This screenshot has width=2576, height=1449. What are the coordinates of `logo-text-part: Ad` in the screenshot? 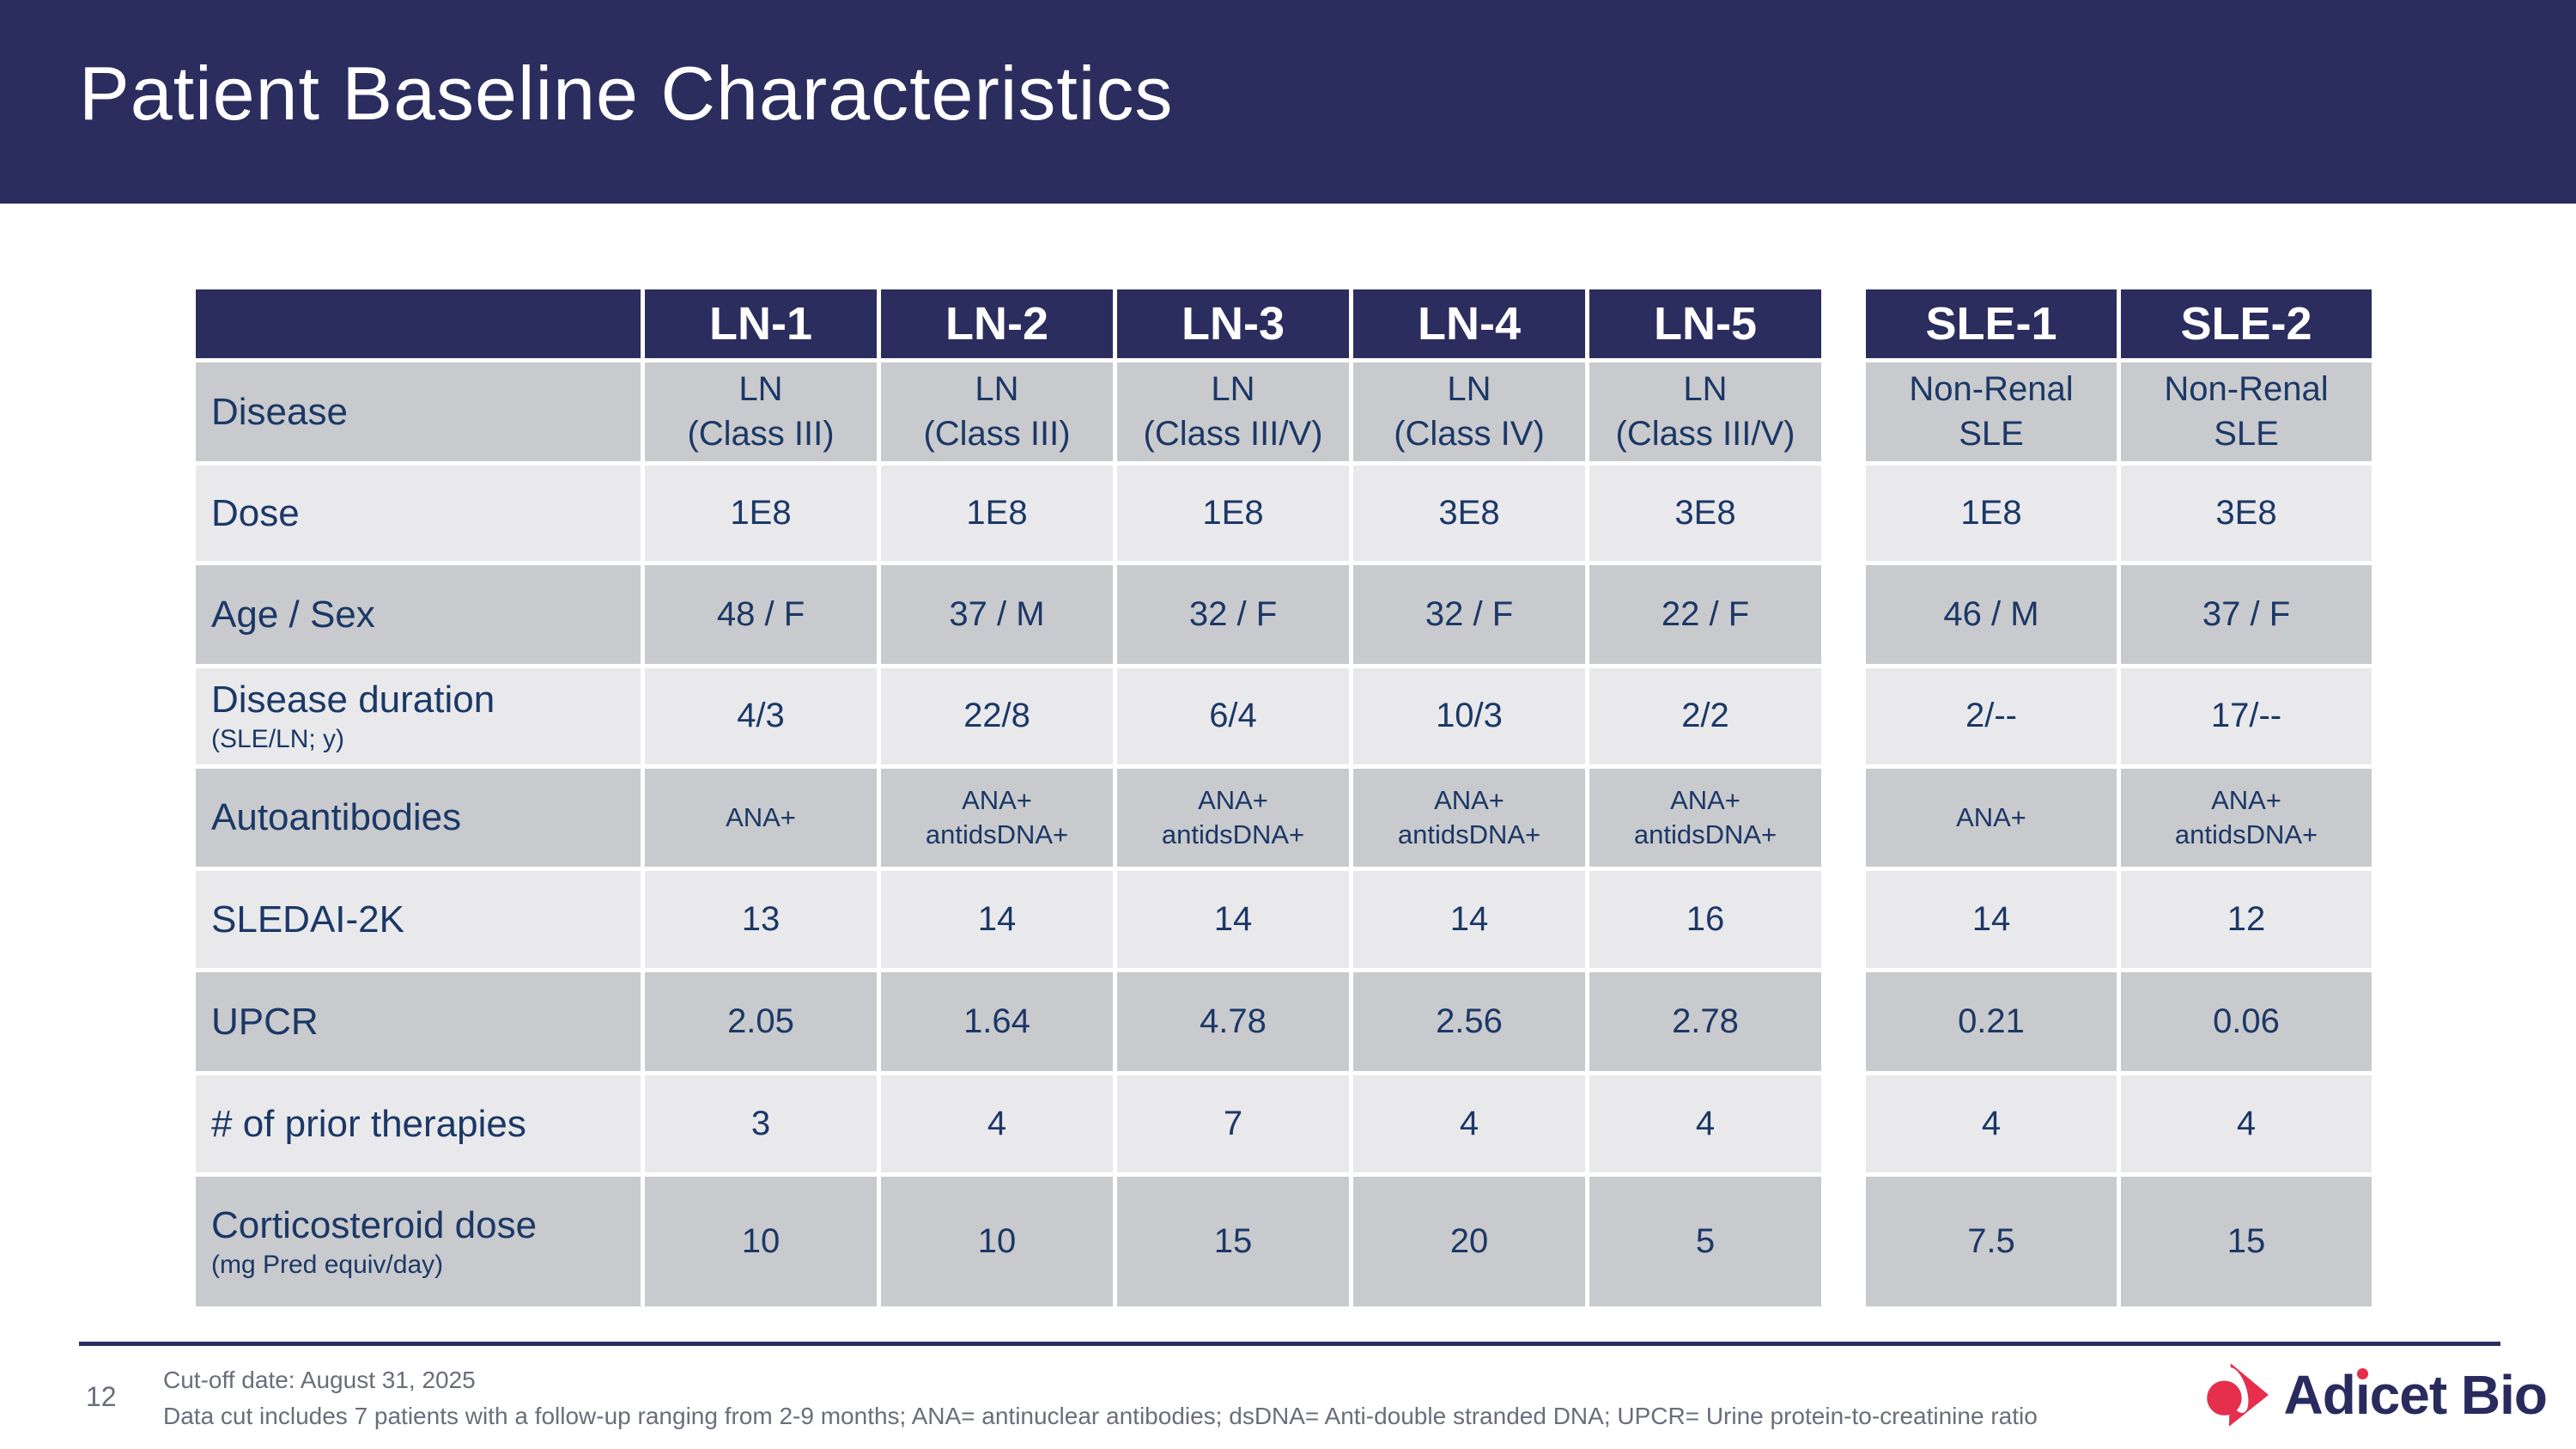 It's located at (2319, 1395).